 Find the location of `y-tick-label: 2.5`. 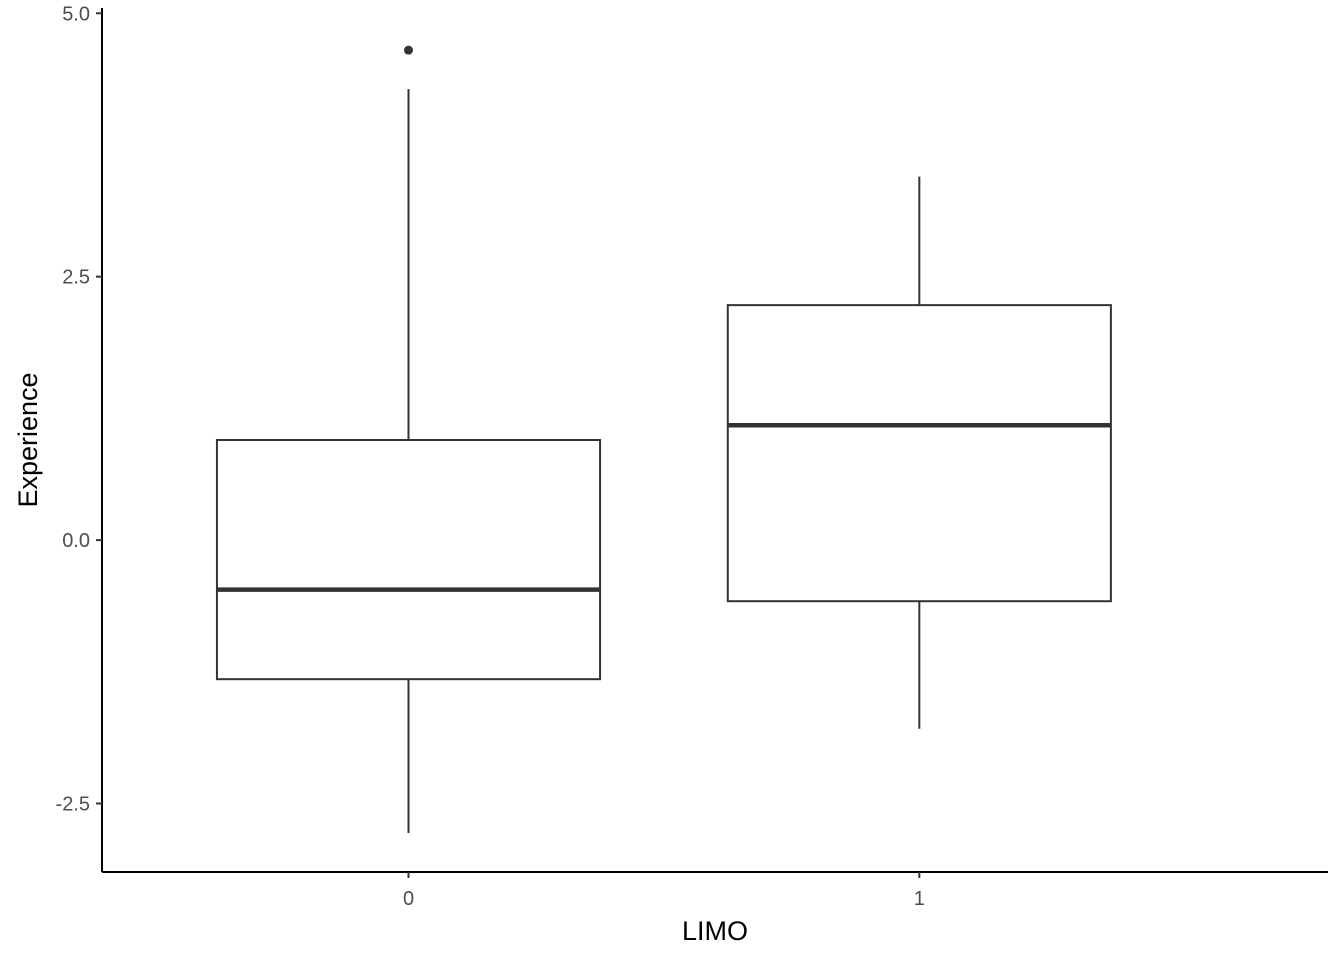

y-tick-label: 2.5 is located at coordinates (76, 278).